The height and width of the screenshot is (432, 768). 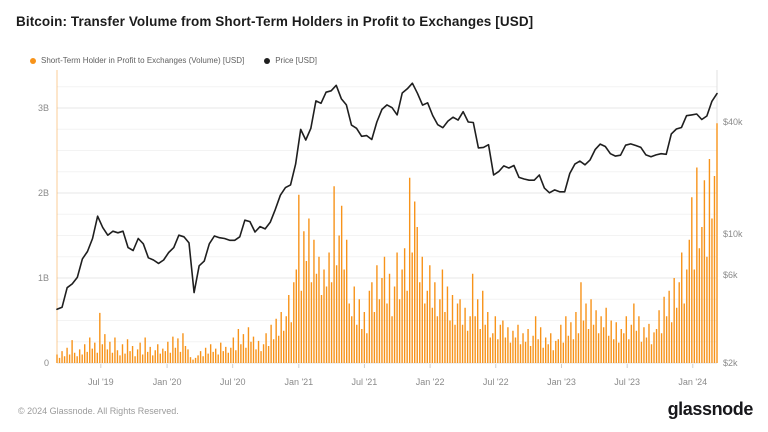 What do you see at coordinates (730, 274) in the screenshot?
I see `y-right-tick-label: $6k` at bounding box center [730, 274].